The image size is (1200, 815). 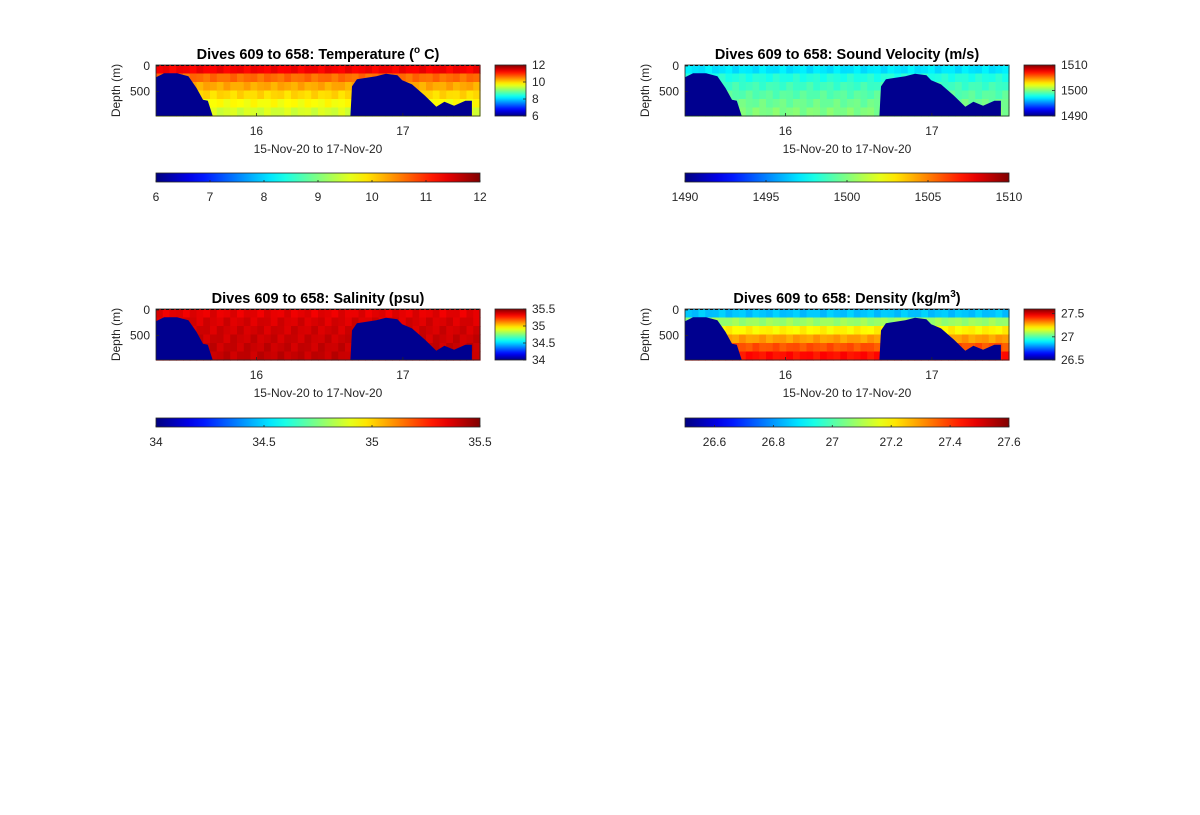 What do you see at coordinates (833, 442) in the screenshot?
I see `bottom-colorbar-tick-label: 27` at bounding box center [833, 442].